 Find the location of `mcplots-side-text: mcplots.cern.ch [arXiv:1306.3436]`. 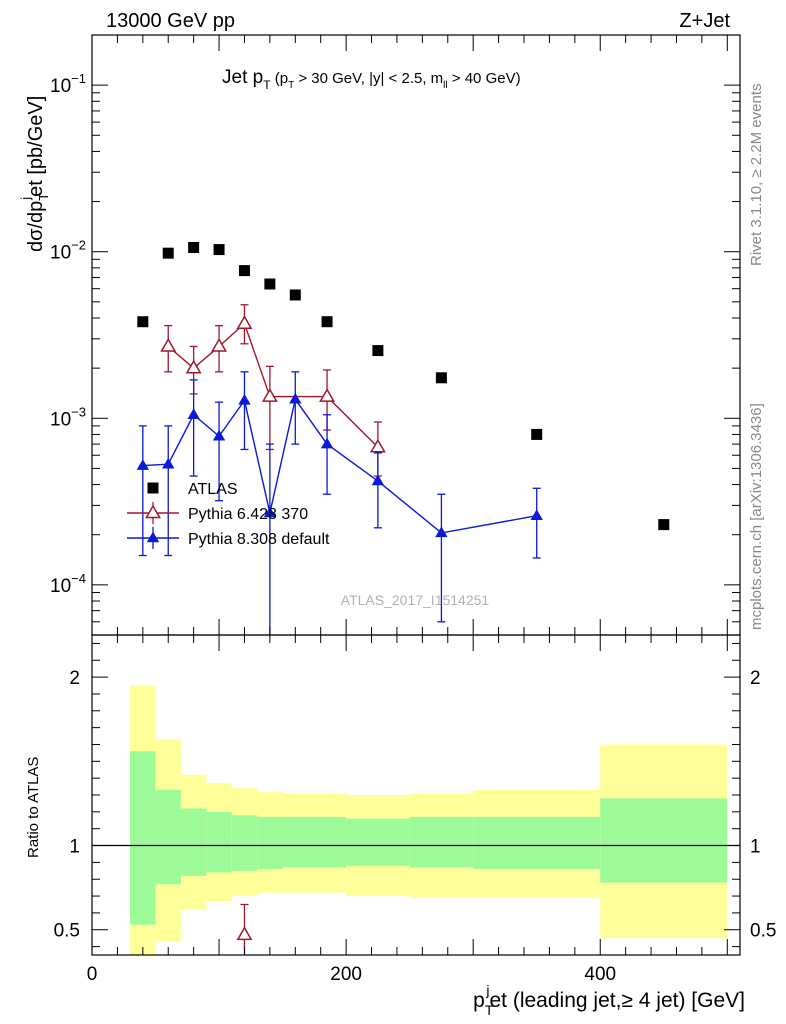

mcplots-side-text: mcplots.cern.ch [arXiv:1306.3436] is located at coordinates (756, 516).